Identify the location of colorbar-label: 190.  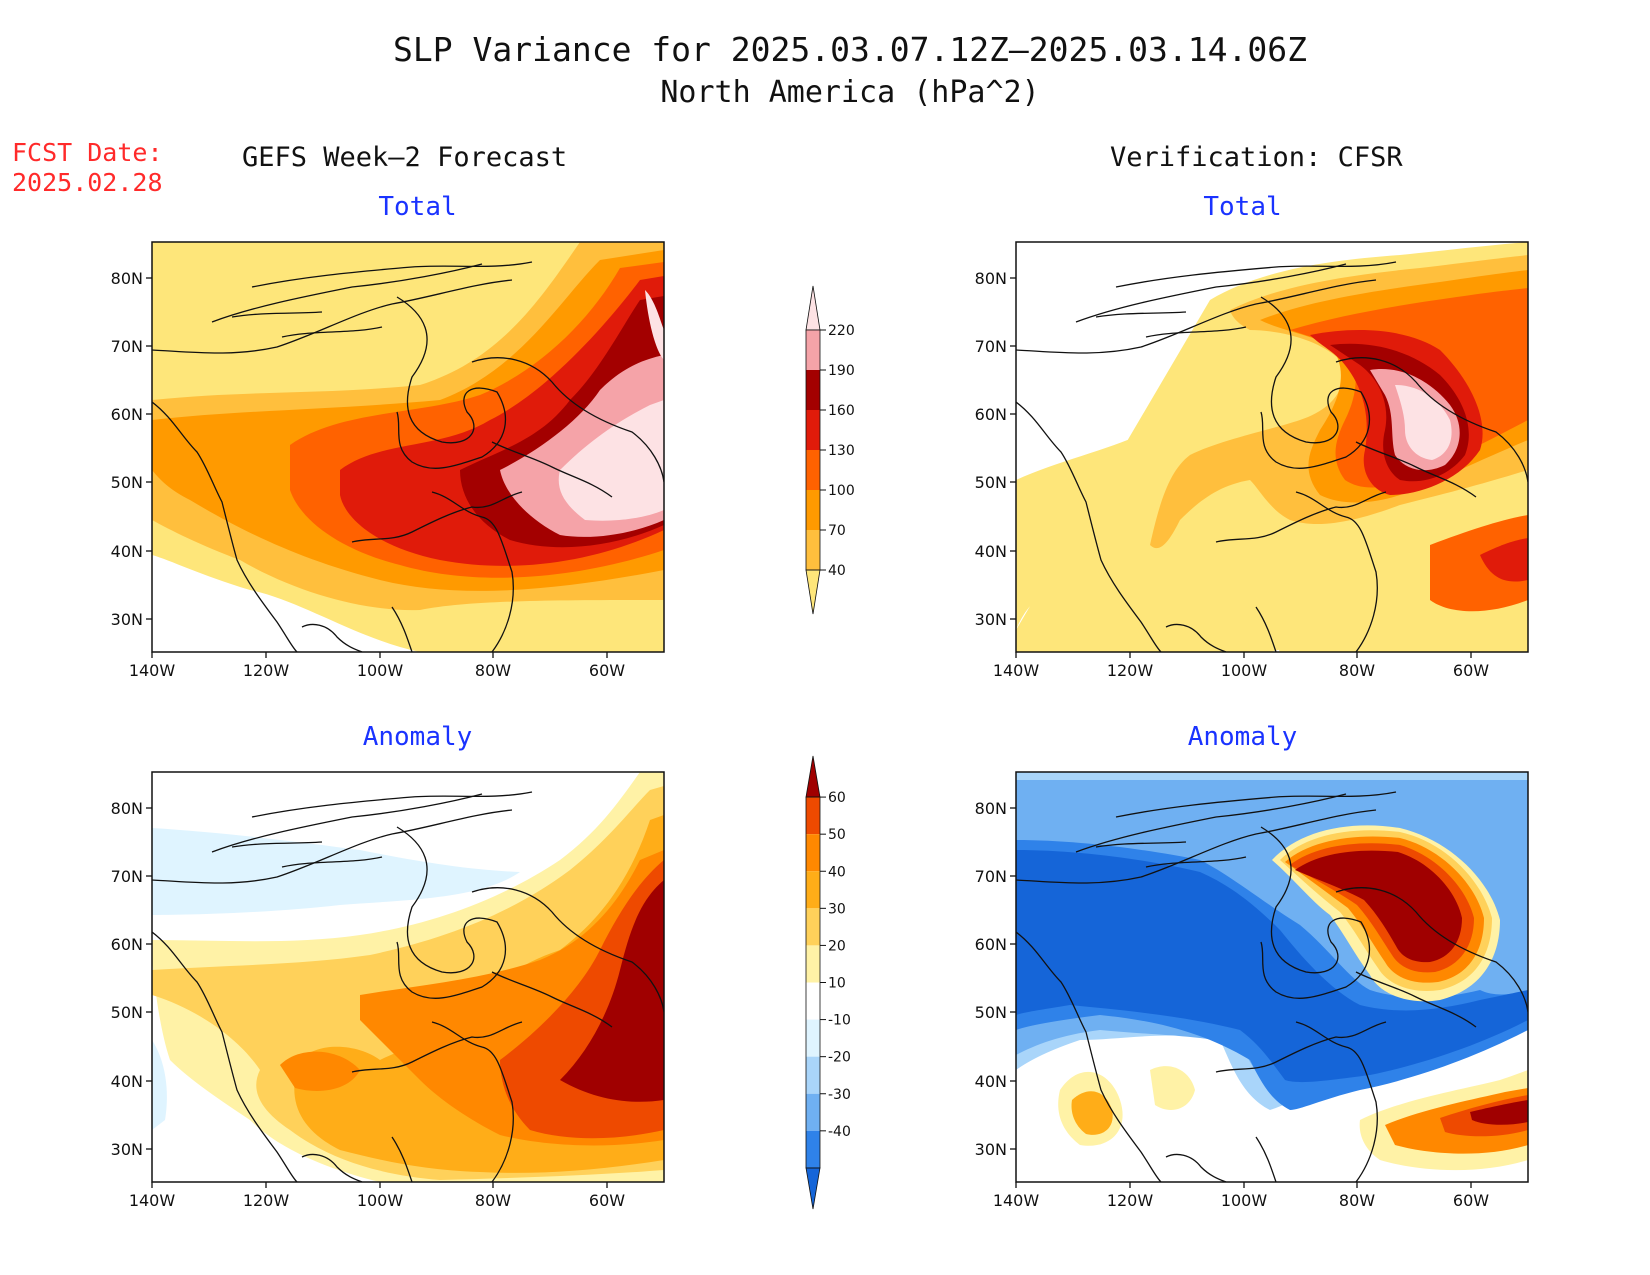
(841, 371).